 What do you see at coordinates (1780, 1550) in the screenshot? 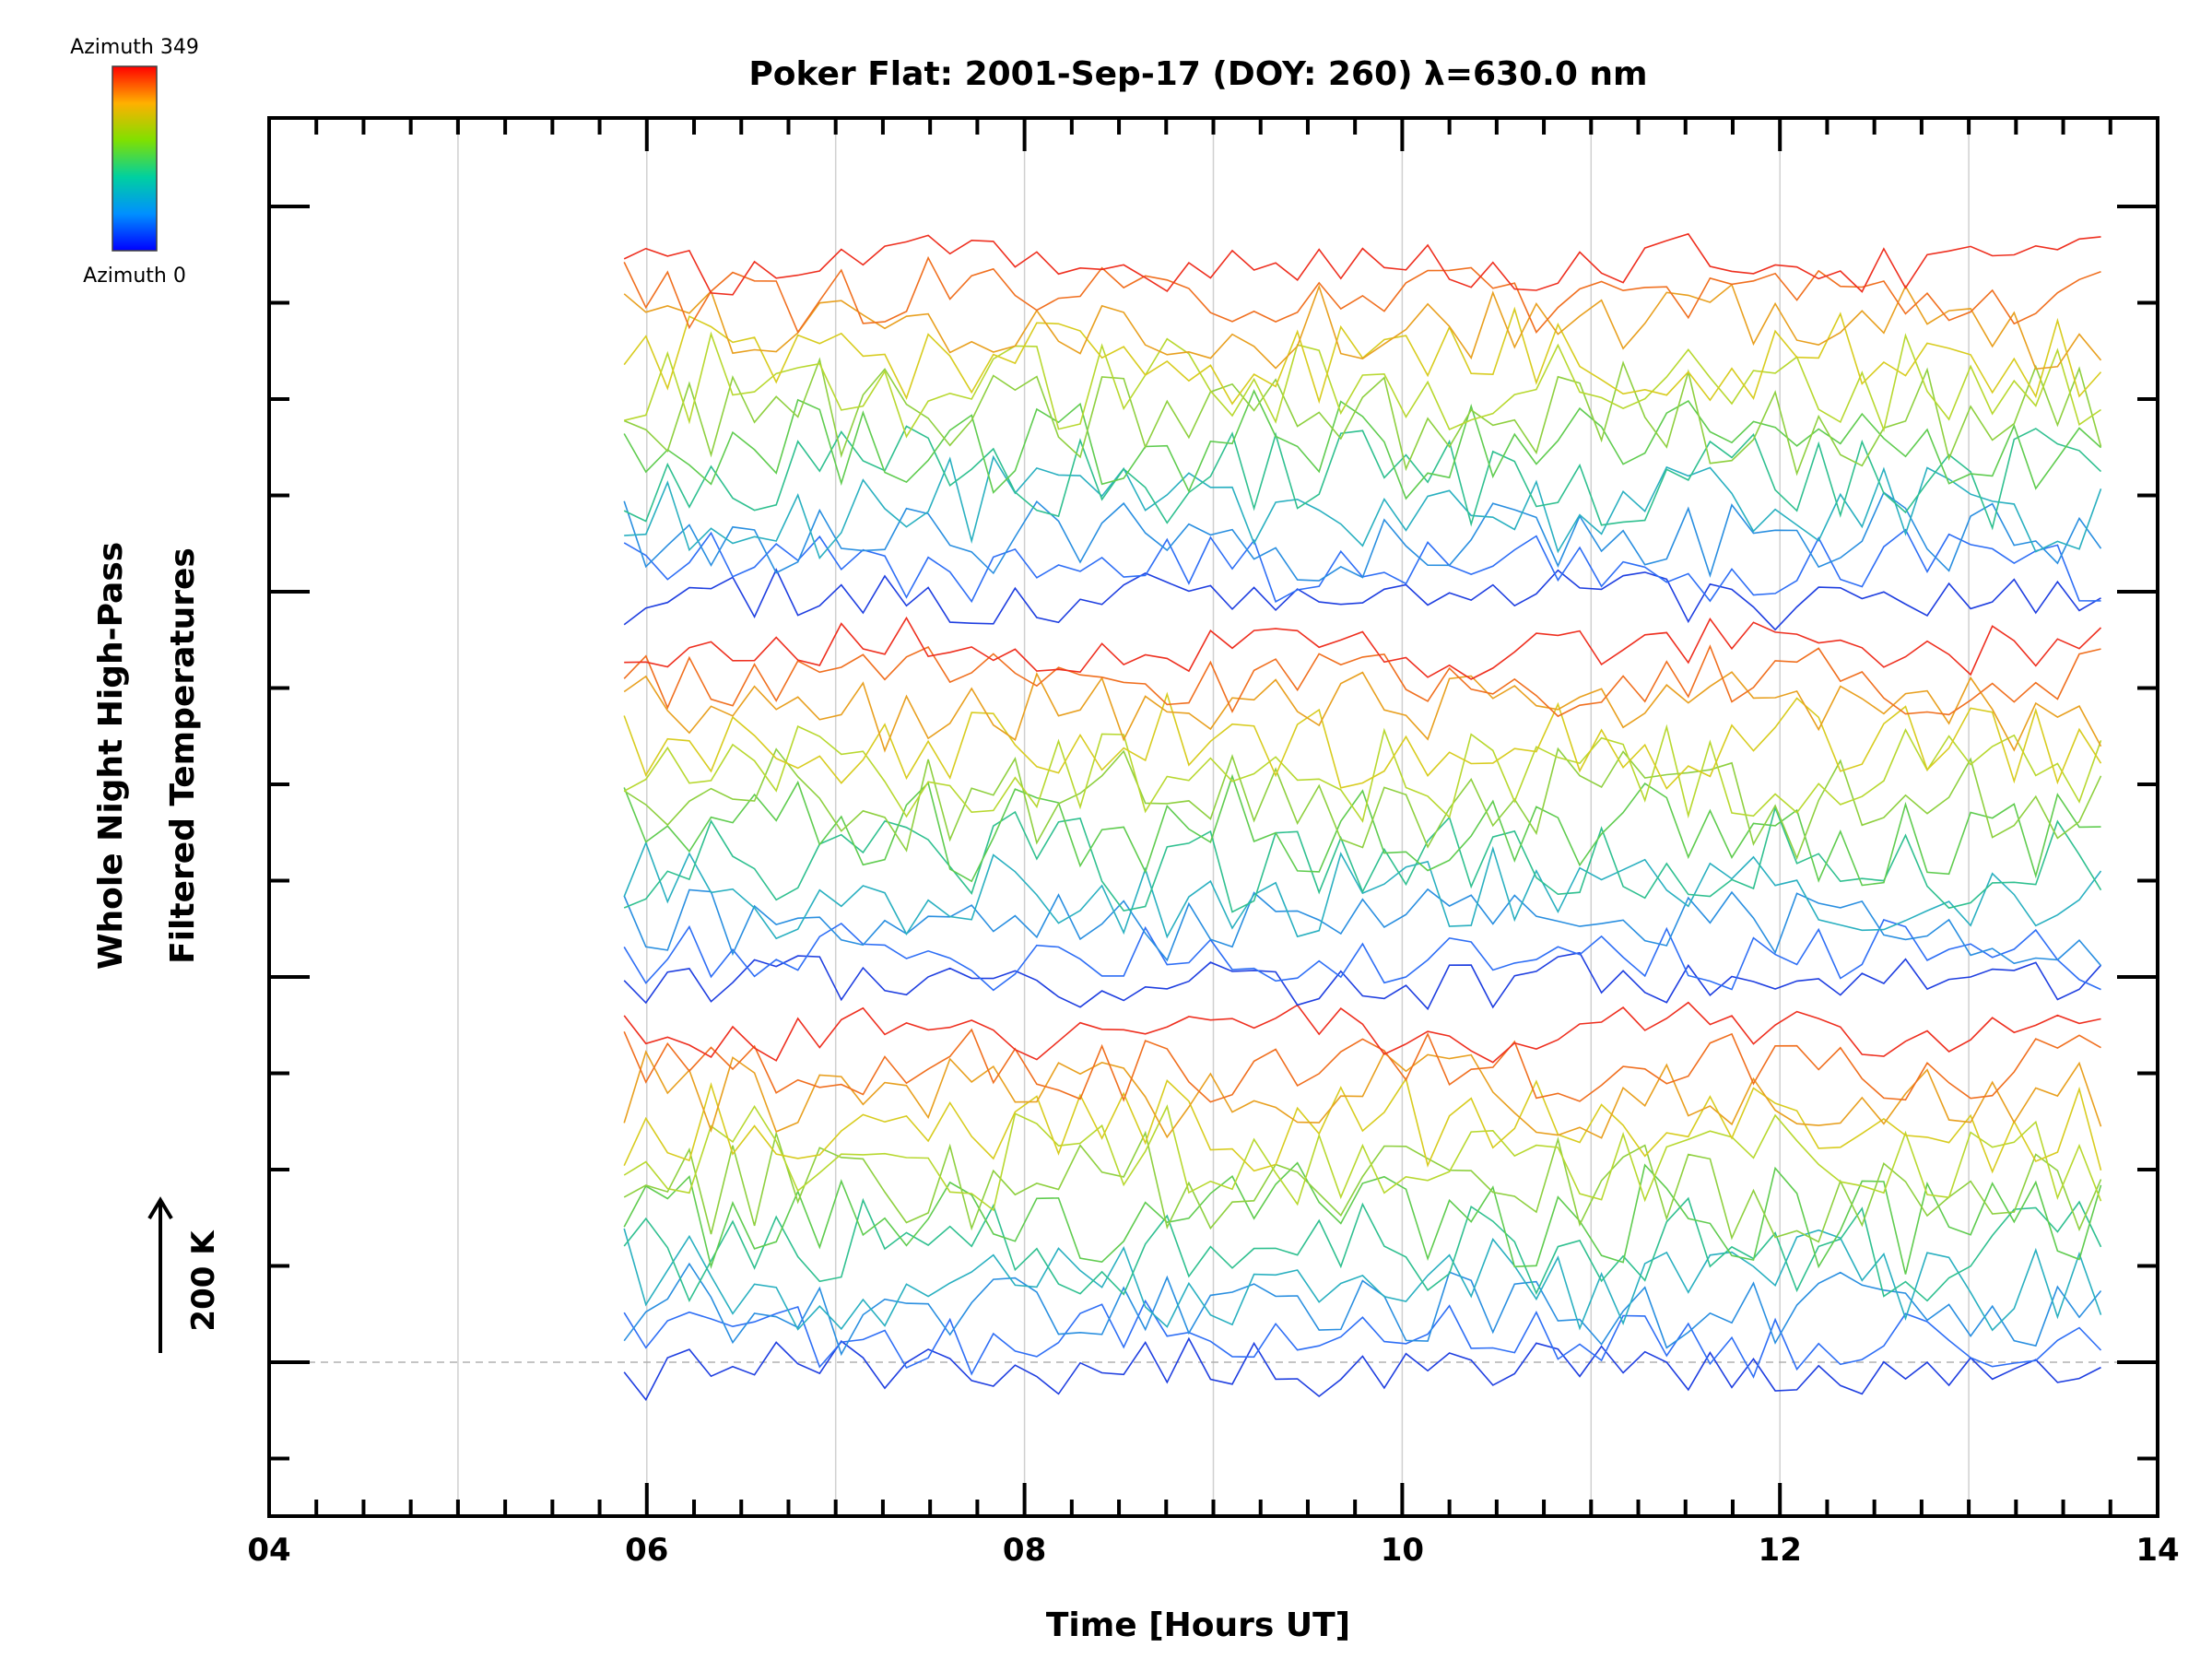
I see `x-tick-label: 12` at bounding box center [1780, 1550].